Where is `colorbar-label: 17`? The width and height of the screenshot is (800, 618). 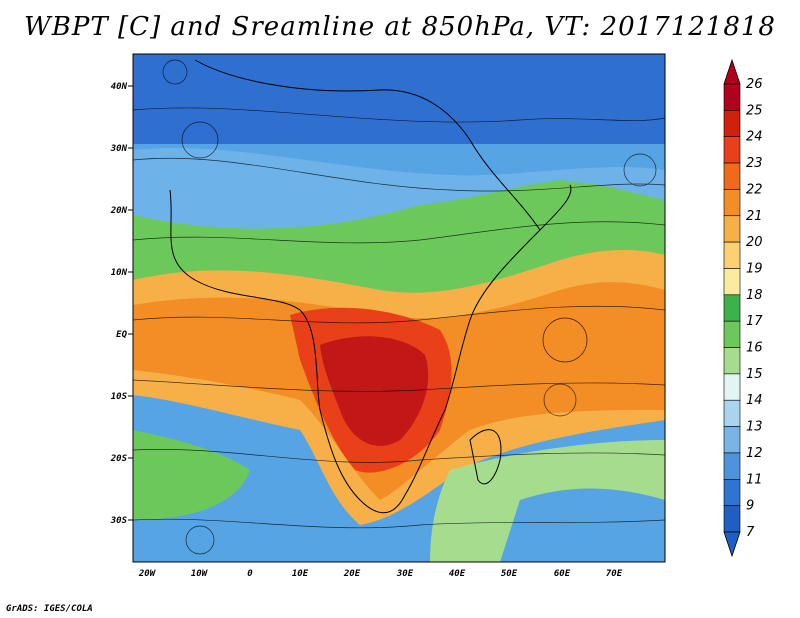
colorbar-label: 17 is located at coordinates (754, 321).